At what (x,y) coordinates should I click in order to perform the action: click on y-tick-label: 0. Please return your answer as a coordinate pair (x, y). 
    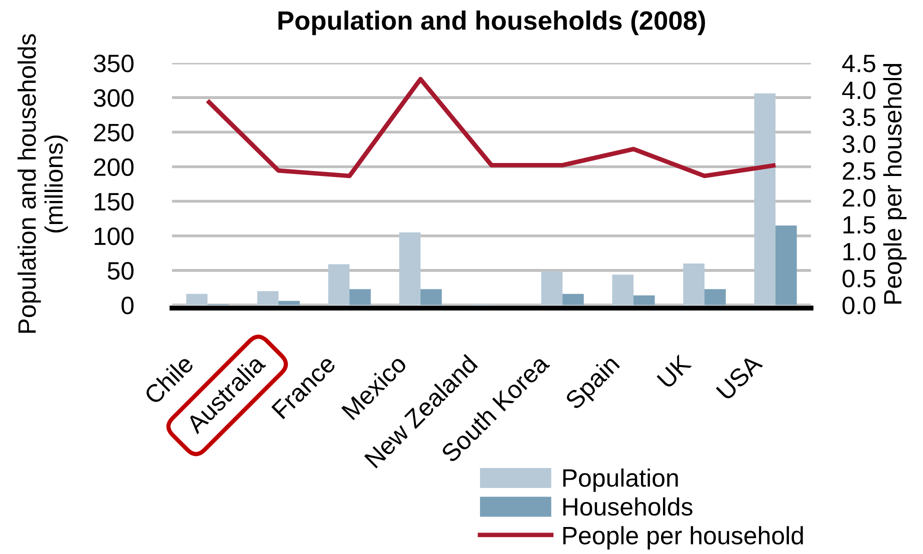
    Looking at the image, I should click on (128, 305).